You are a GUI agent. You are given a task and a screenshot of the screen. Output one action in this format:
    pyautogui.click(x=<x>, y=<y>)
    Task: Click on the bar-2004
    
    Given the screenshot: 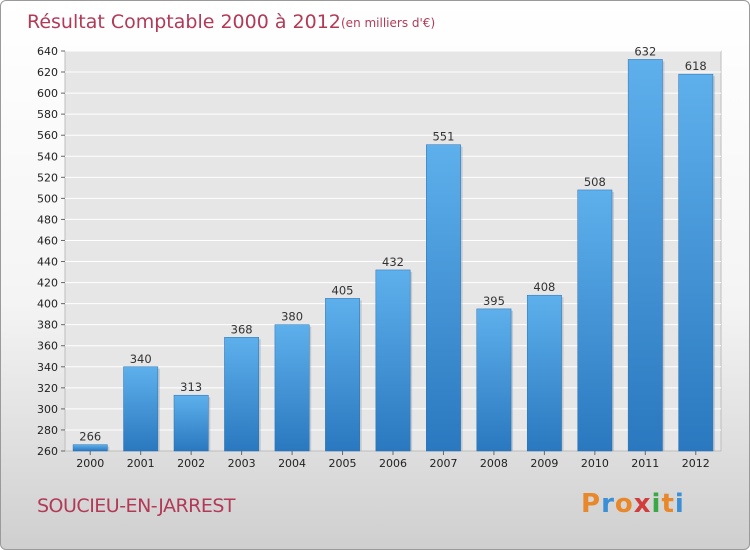 What is the action you would take?
    pyautogui.click(x=292, y=388)
    